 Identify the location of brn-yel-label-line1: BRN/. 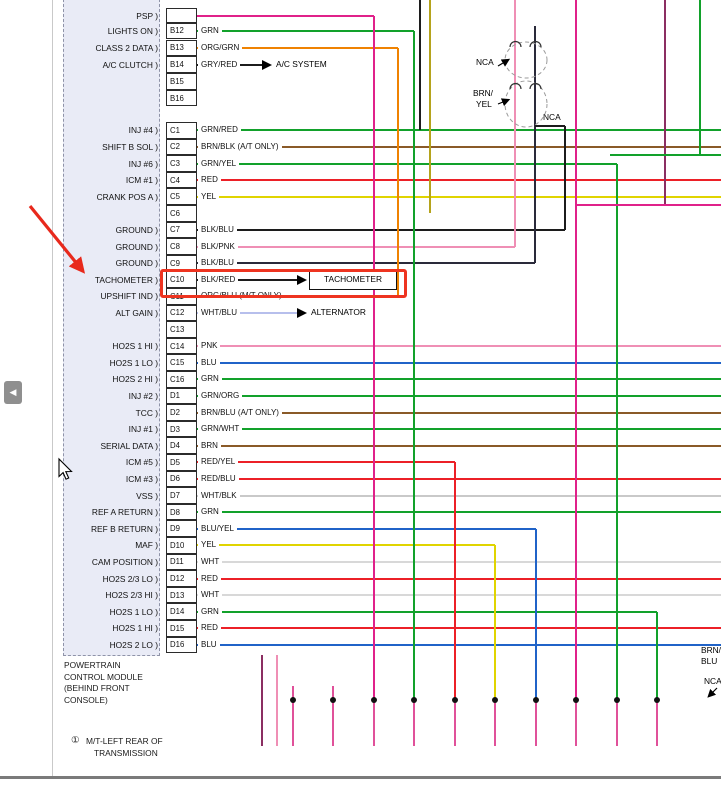
(483, 93).